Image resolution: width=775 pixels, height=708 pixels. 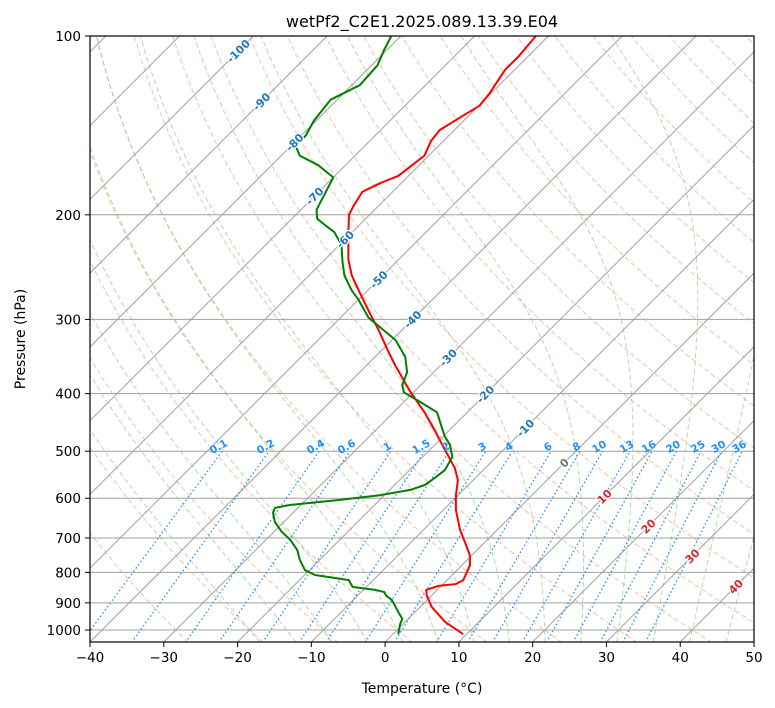 I want to click on x-tick-label: 40, so click(x=680, y=658).